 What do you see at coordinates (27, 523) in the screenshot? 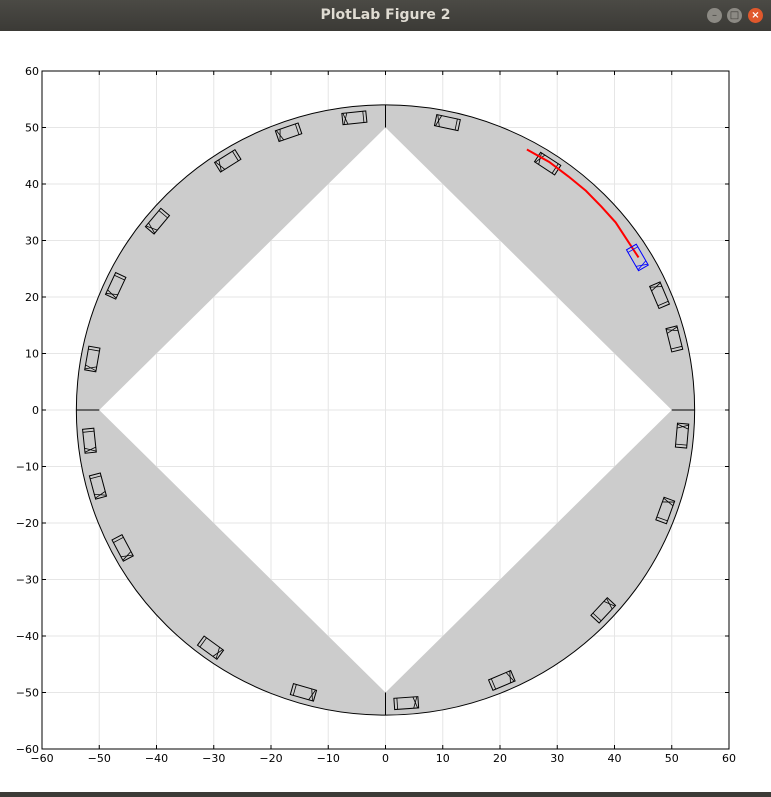
I see `y-tick-label: −20` at bounding box center [27, 523].